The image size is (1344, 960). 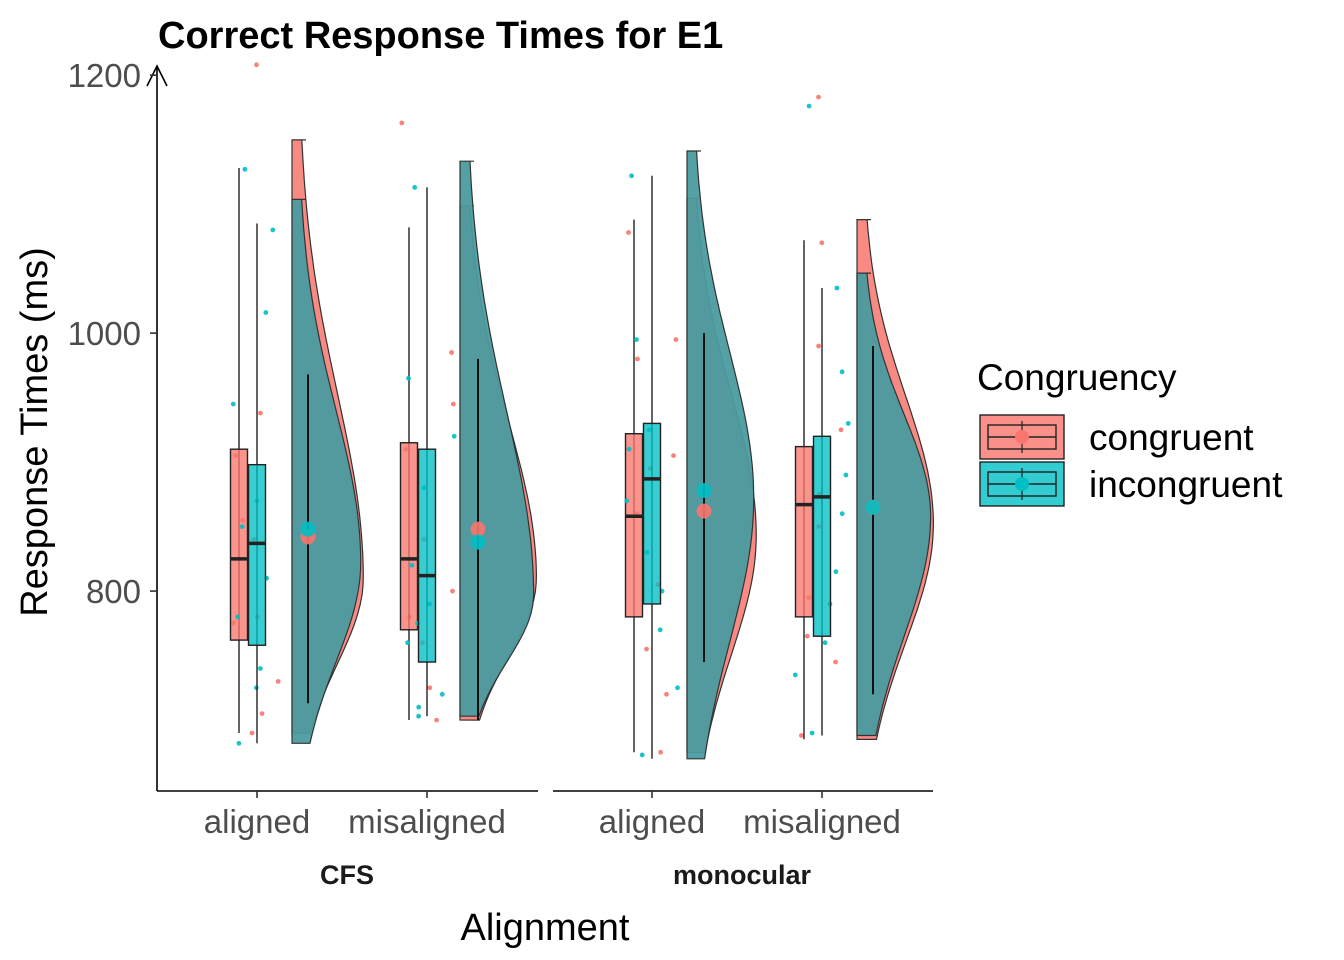 I want to click on legend-label-congruent: congruent, so click(x=1171, y=437).